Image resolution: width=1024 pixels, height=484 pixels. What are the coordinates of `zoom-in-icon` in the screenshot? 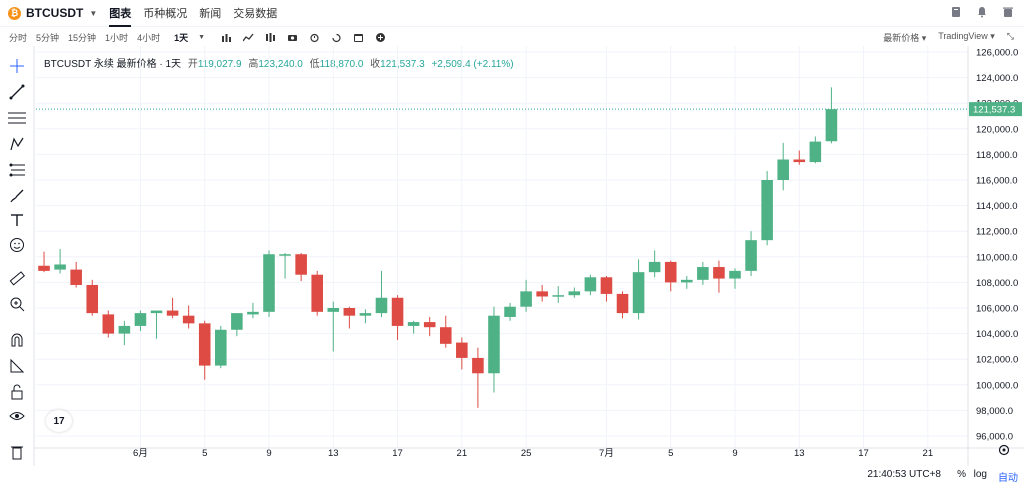 It's located at (17, 304).